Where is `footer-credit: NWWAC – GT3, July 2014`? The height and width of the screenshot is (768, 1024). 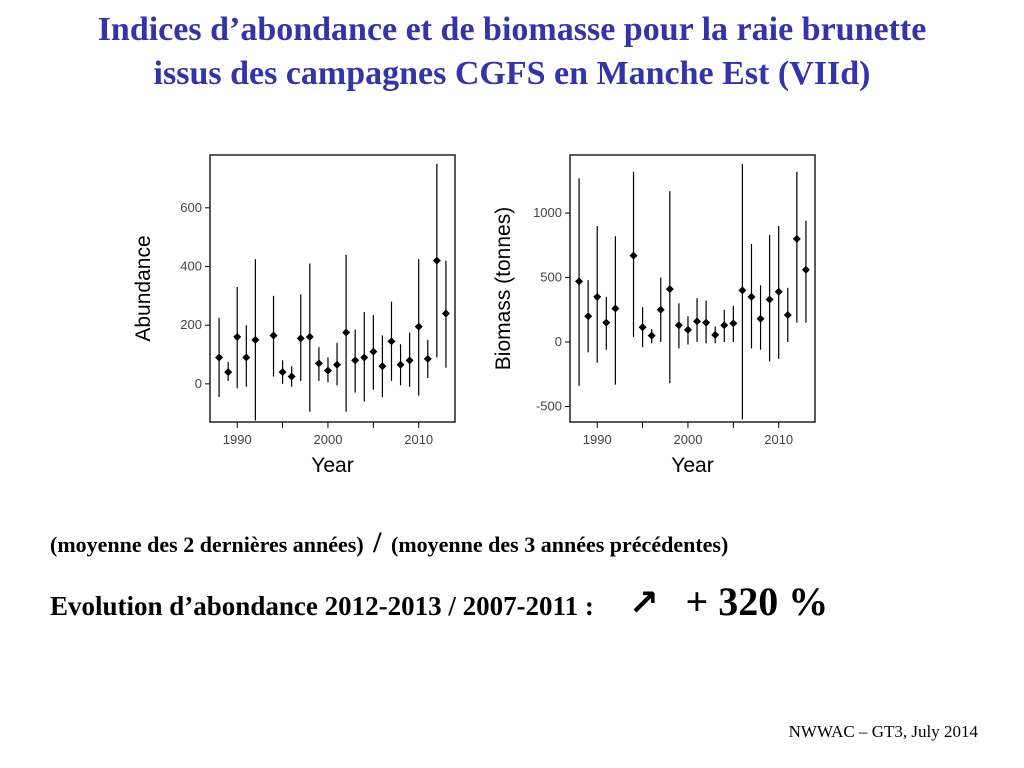
footer-credit: NWWAC – GT3, July 2014 is located at coordinates (883, 731).